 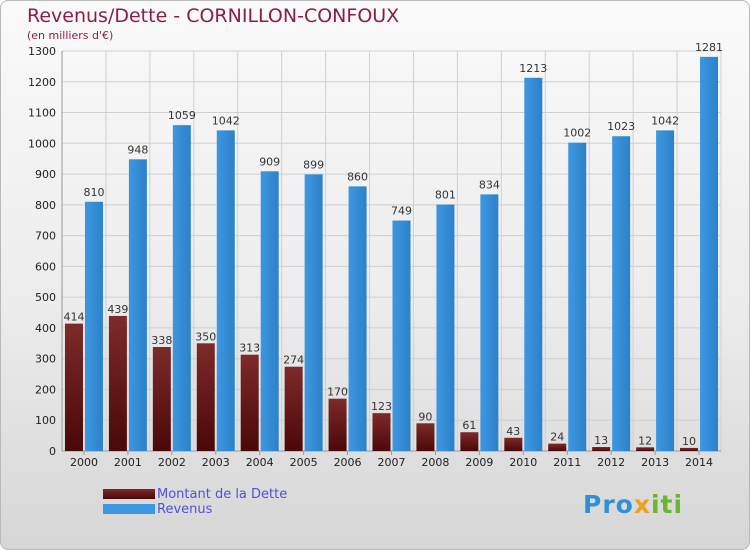 What do you see at coordinates (601, 440) in the screenshot?
I see `value-label-dette: 13` at bounding box center [601, 440].